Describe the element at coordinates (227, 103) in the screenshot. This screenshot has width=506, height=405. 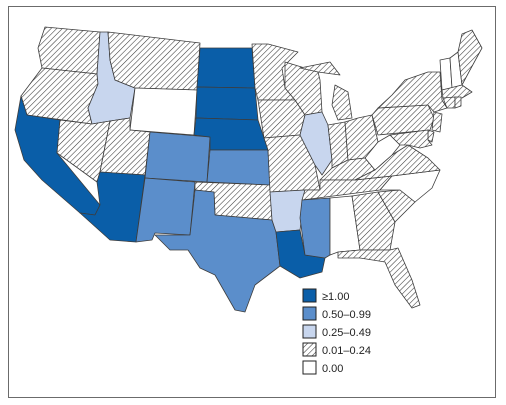
I see `state-sd` at that location.